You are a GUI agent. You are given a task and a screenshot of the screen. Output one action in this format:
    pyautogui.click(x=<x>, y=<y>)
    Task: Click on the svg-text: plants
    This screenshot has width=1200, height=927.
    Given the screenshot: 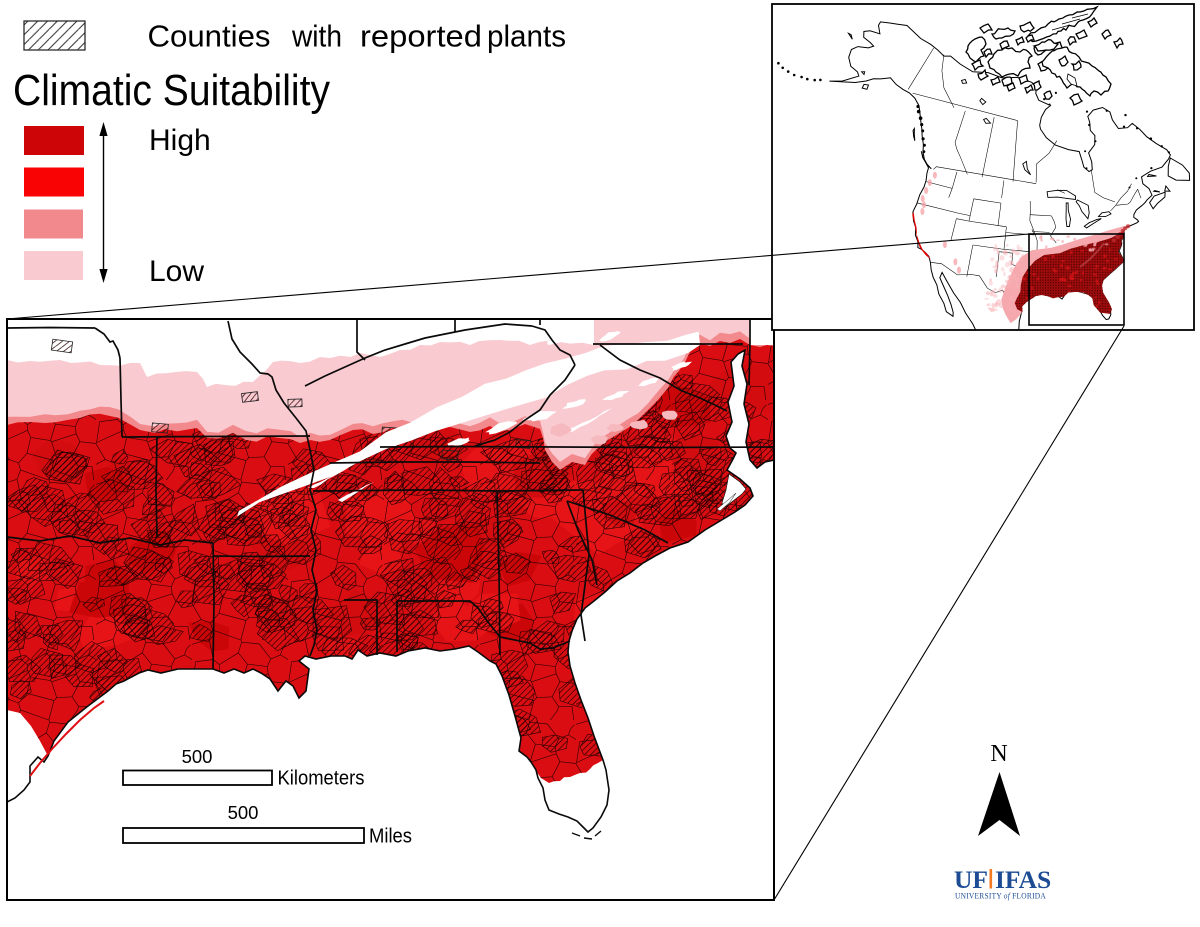 What is the action you would take?
    pyautogui.click(x=526, y=37)
    